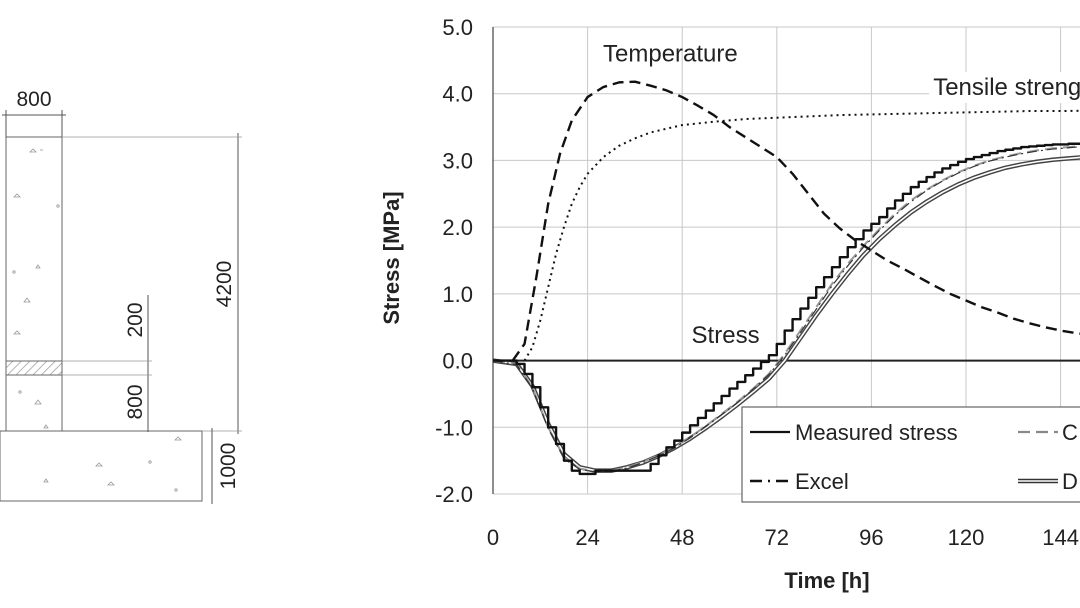 The image size is (1080, 608). What do you see at coordinates (97, 320) in the screenshot?
I see `aggregate-dots` at bounding box center [97, 320].